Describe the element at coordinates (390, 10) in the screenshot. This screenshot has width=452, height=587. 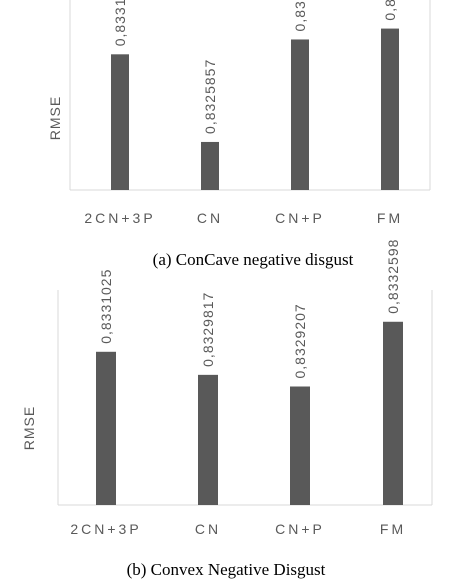
I see `chart-a-data-label-4: 0,8332598` at that location.